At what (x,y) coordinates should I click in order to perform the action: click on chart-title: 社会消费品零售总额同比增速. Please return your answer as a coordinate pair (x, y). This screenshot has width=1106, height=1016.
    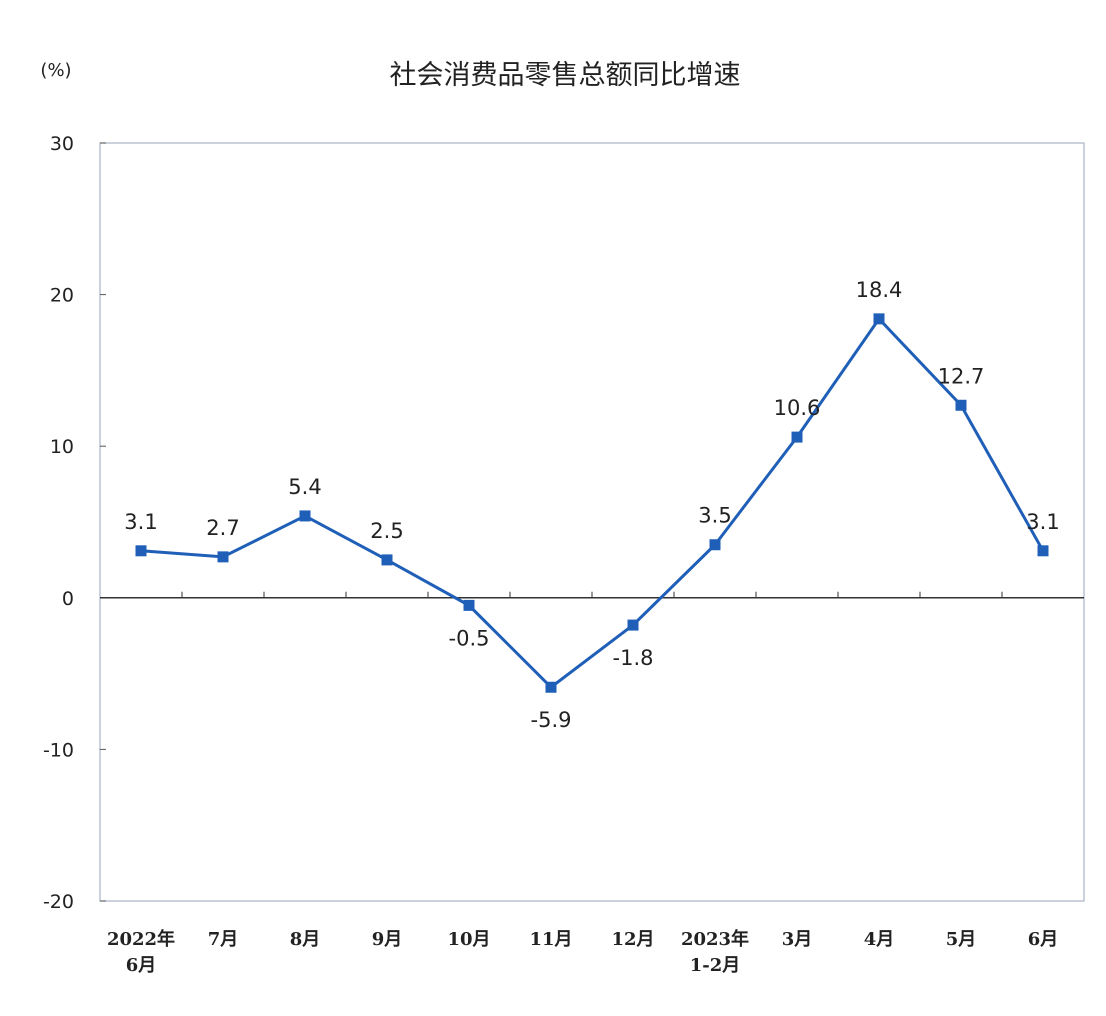
    Looking at the image, I should click on (565, 75).